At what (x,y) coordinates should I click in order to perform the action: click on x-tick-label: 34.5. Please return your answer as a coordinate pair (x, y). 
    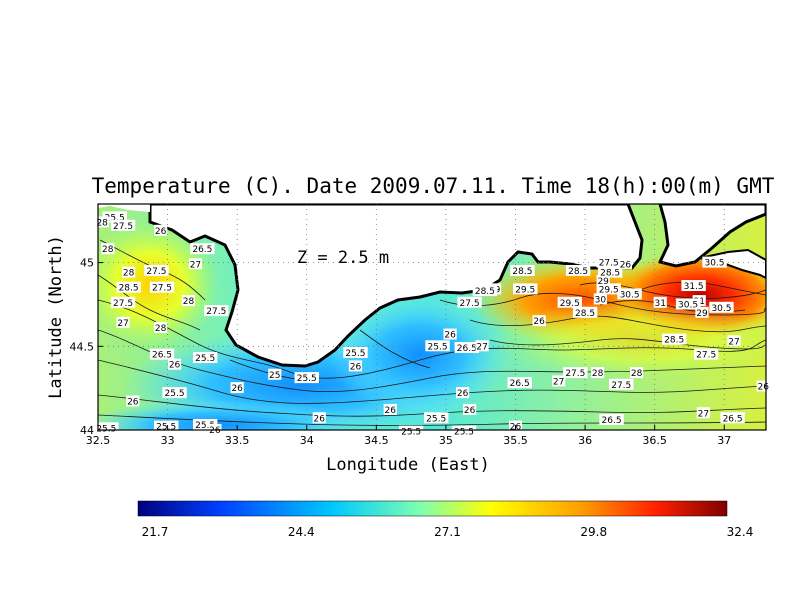
    Looking at the image, I should click on (376, 440).